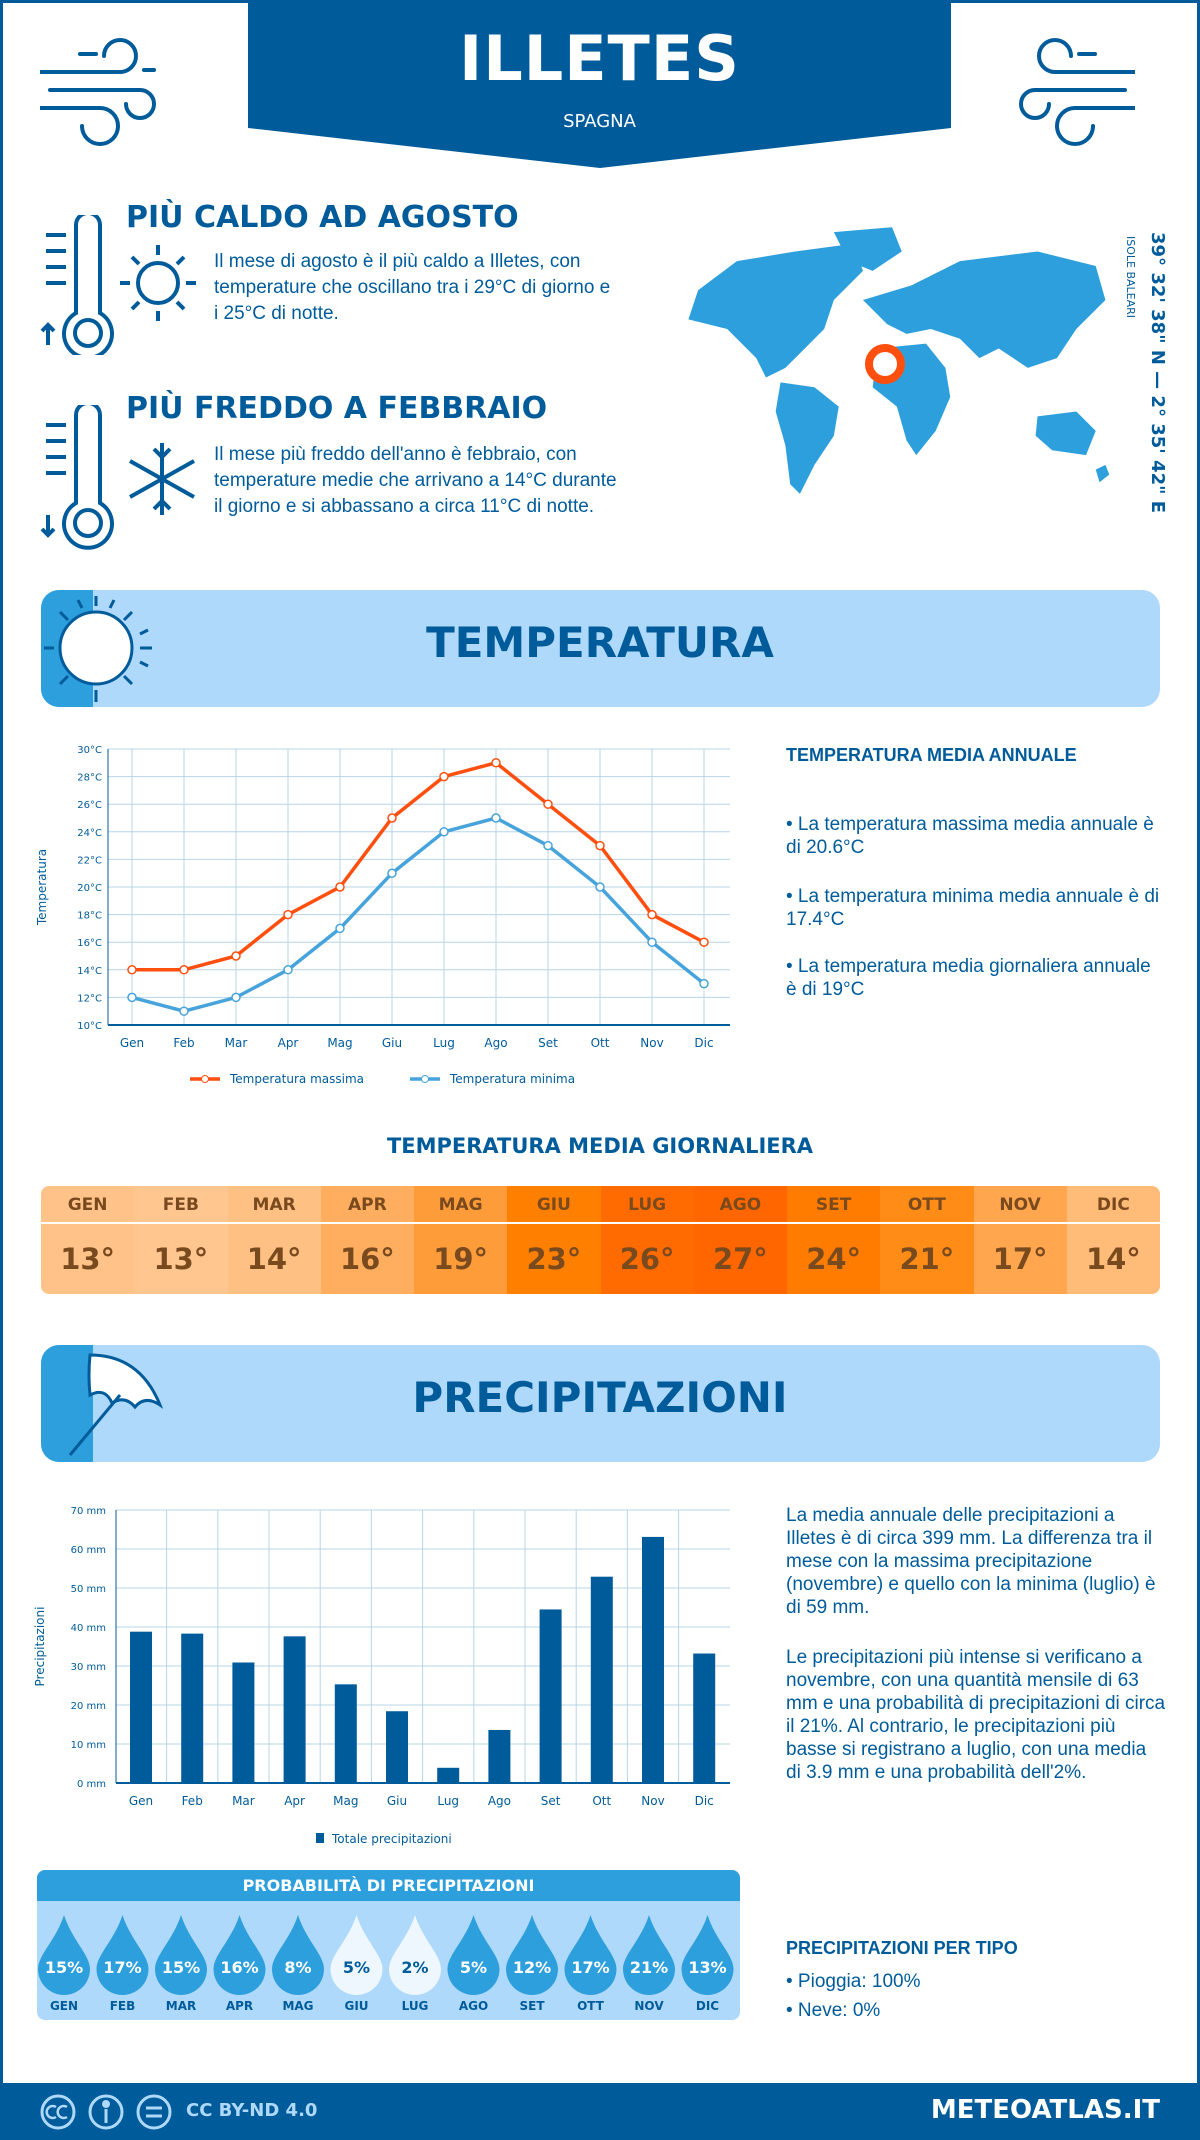 The width and height of the screenshot is (1200, 2140). Describe the element at coordinates (89, 860) in the screenshot. I see `y-tick-label: 22°C` at that location.